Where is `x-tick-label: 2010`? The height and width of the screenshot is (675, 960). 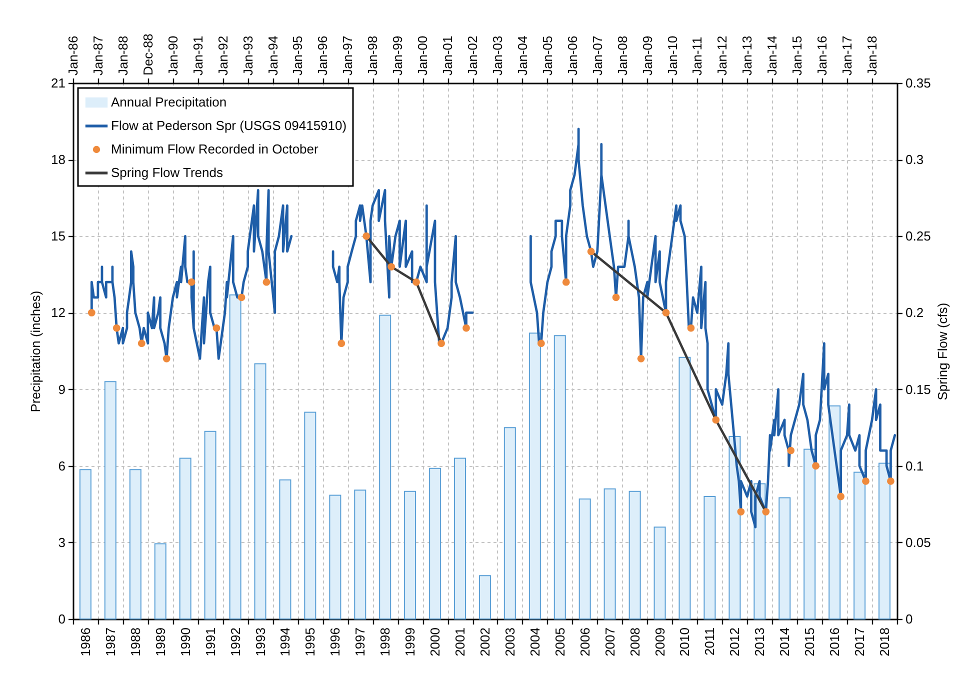
x-tick-label: 2010 is located at coordinates (684, 642).